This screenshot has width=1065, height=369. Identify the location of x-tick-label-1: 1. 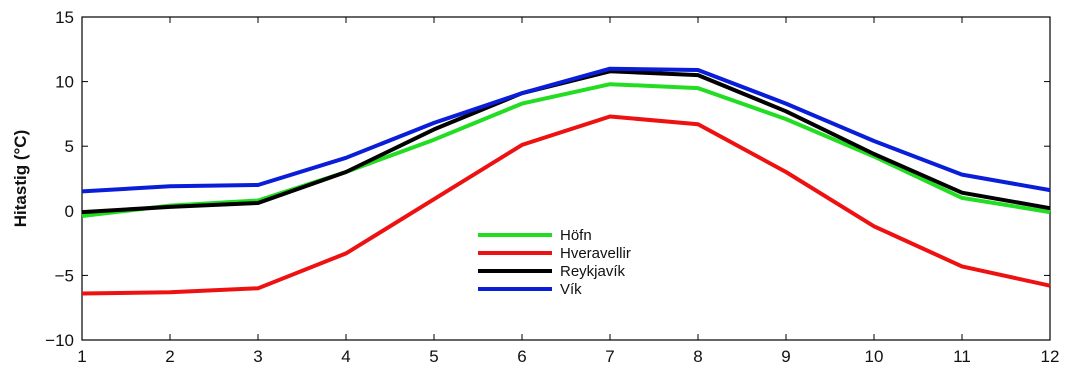
(81, 356).